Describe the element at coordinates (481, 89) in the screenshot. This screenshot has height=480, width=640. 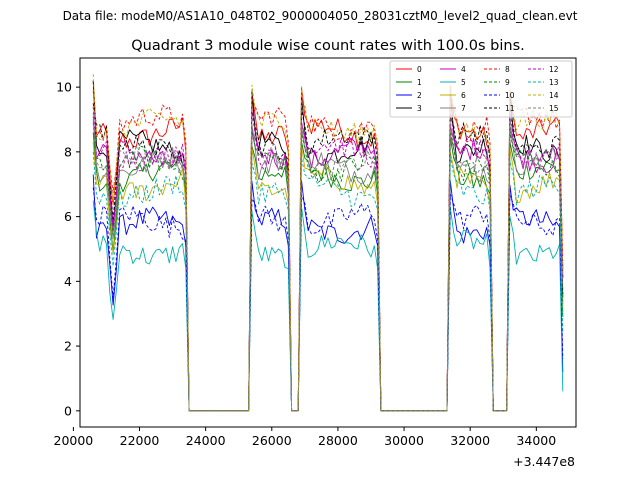
I see `legend-box` at that location.